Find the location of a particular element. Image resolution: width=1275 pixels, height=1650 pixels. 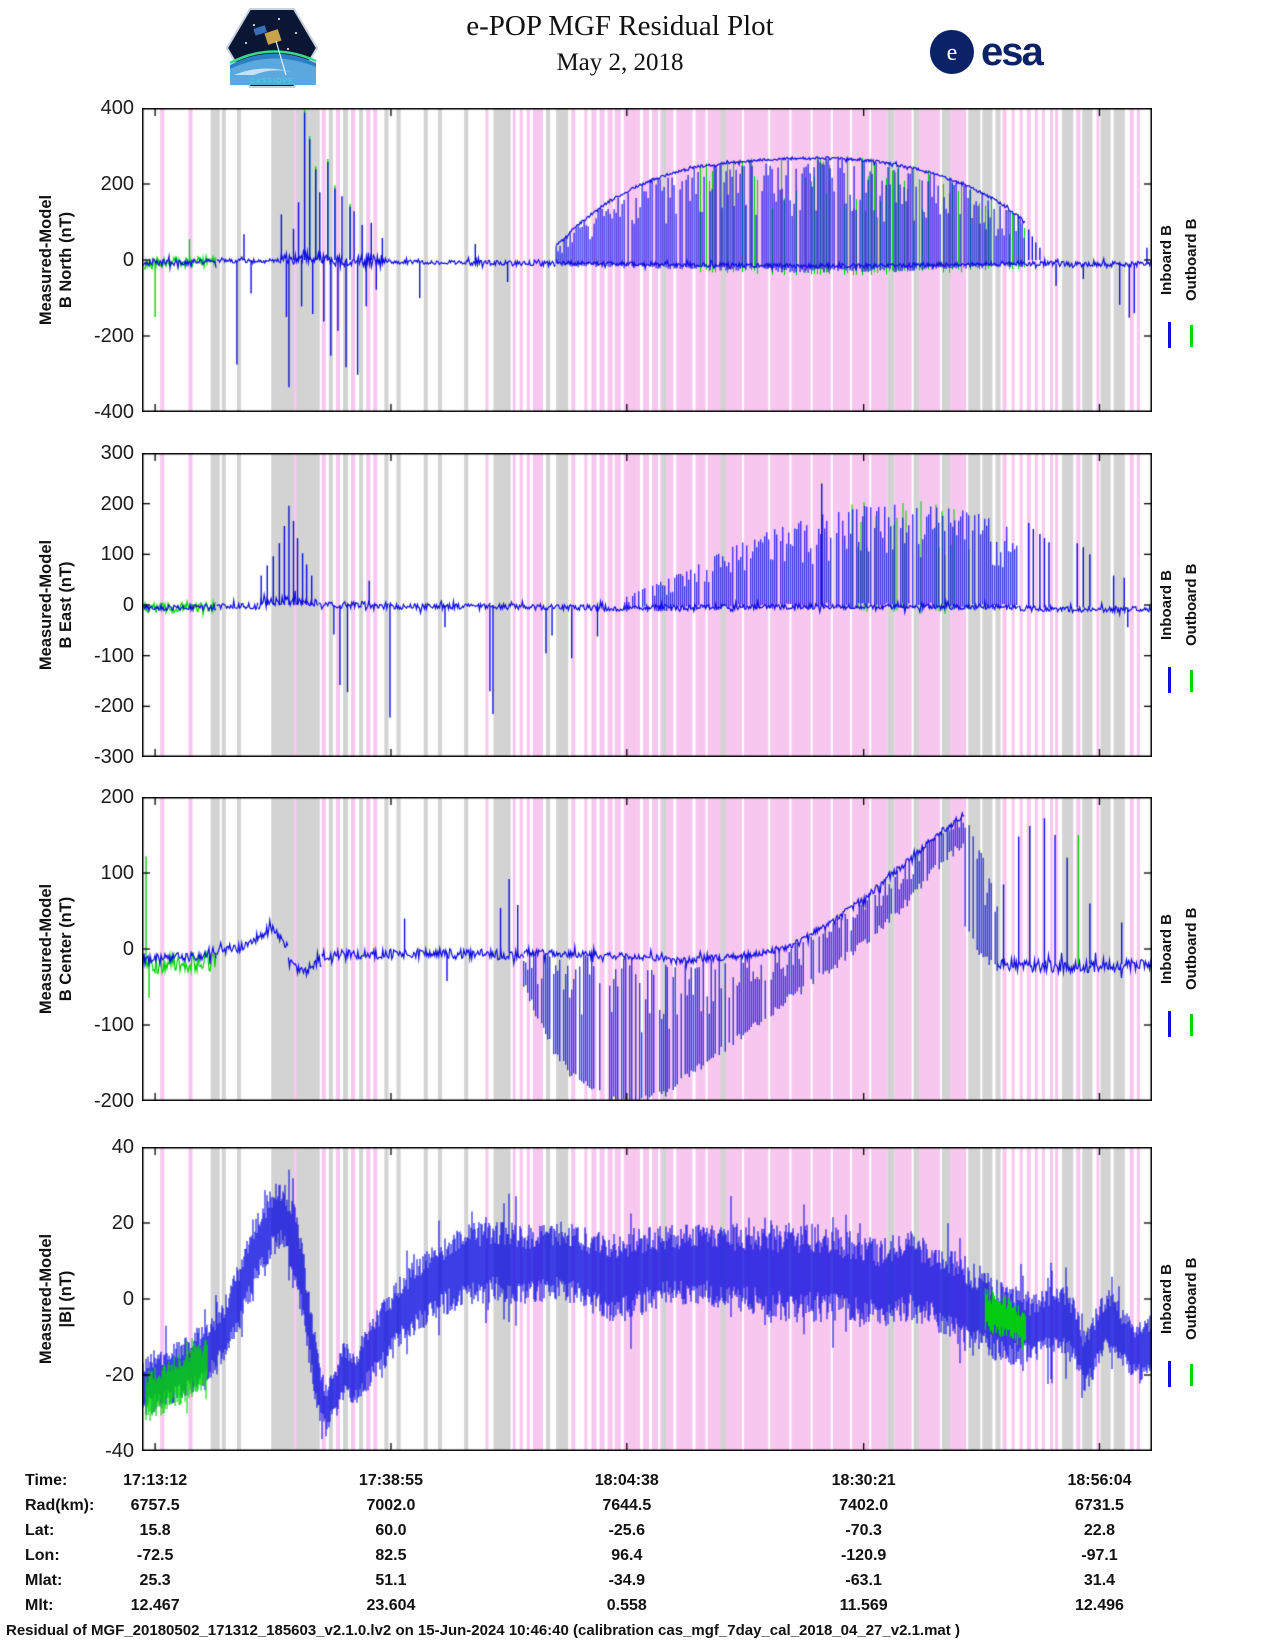

axis-value: 23.604 is located at coordinates (391, 1605).